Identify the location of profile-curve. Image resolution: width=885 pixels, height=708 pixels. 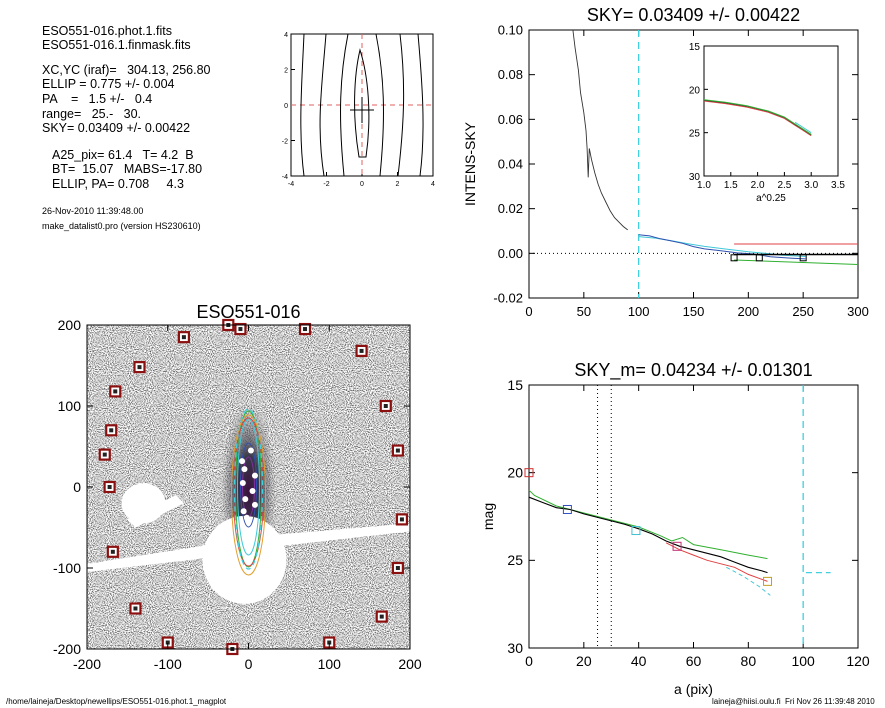
(600, 130).